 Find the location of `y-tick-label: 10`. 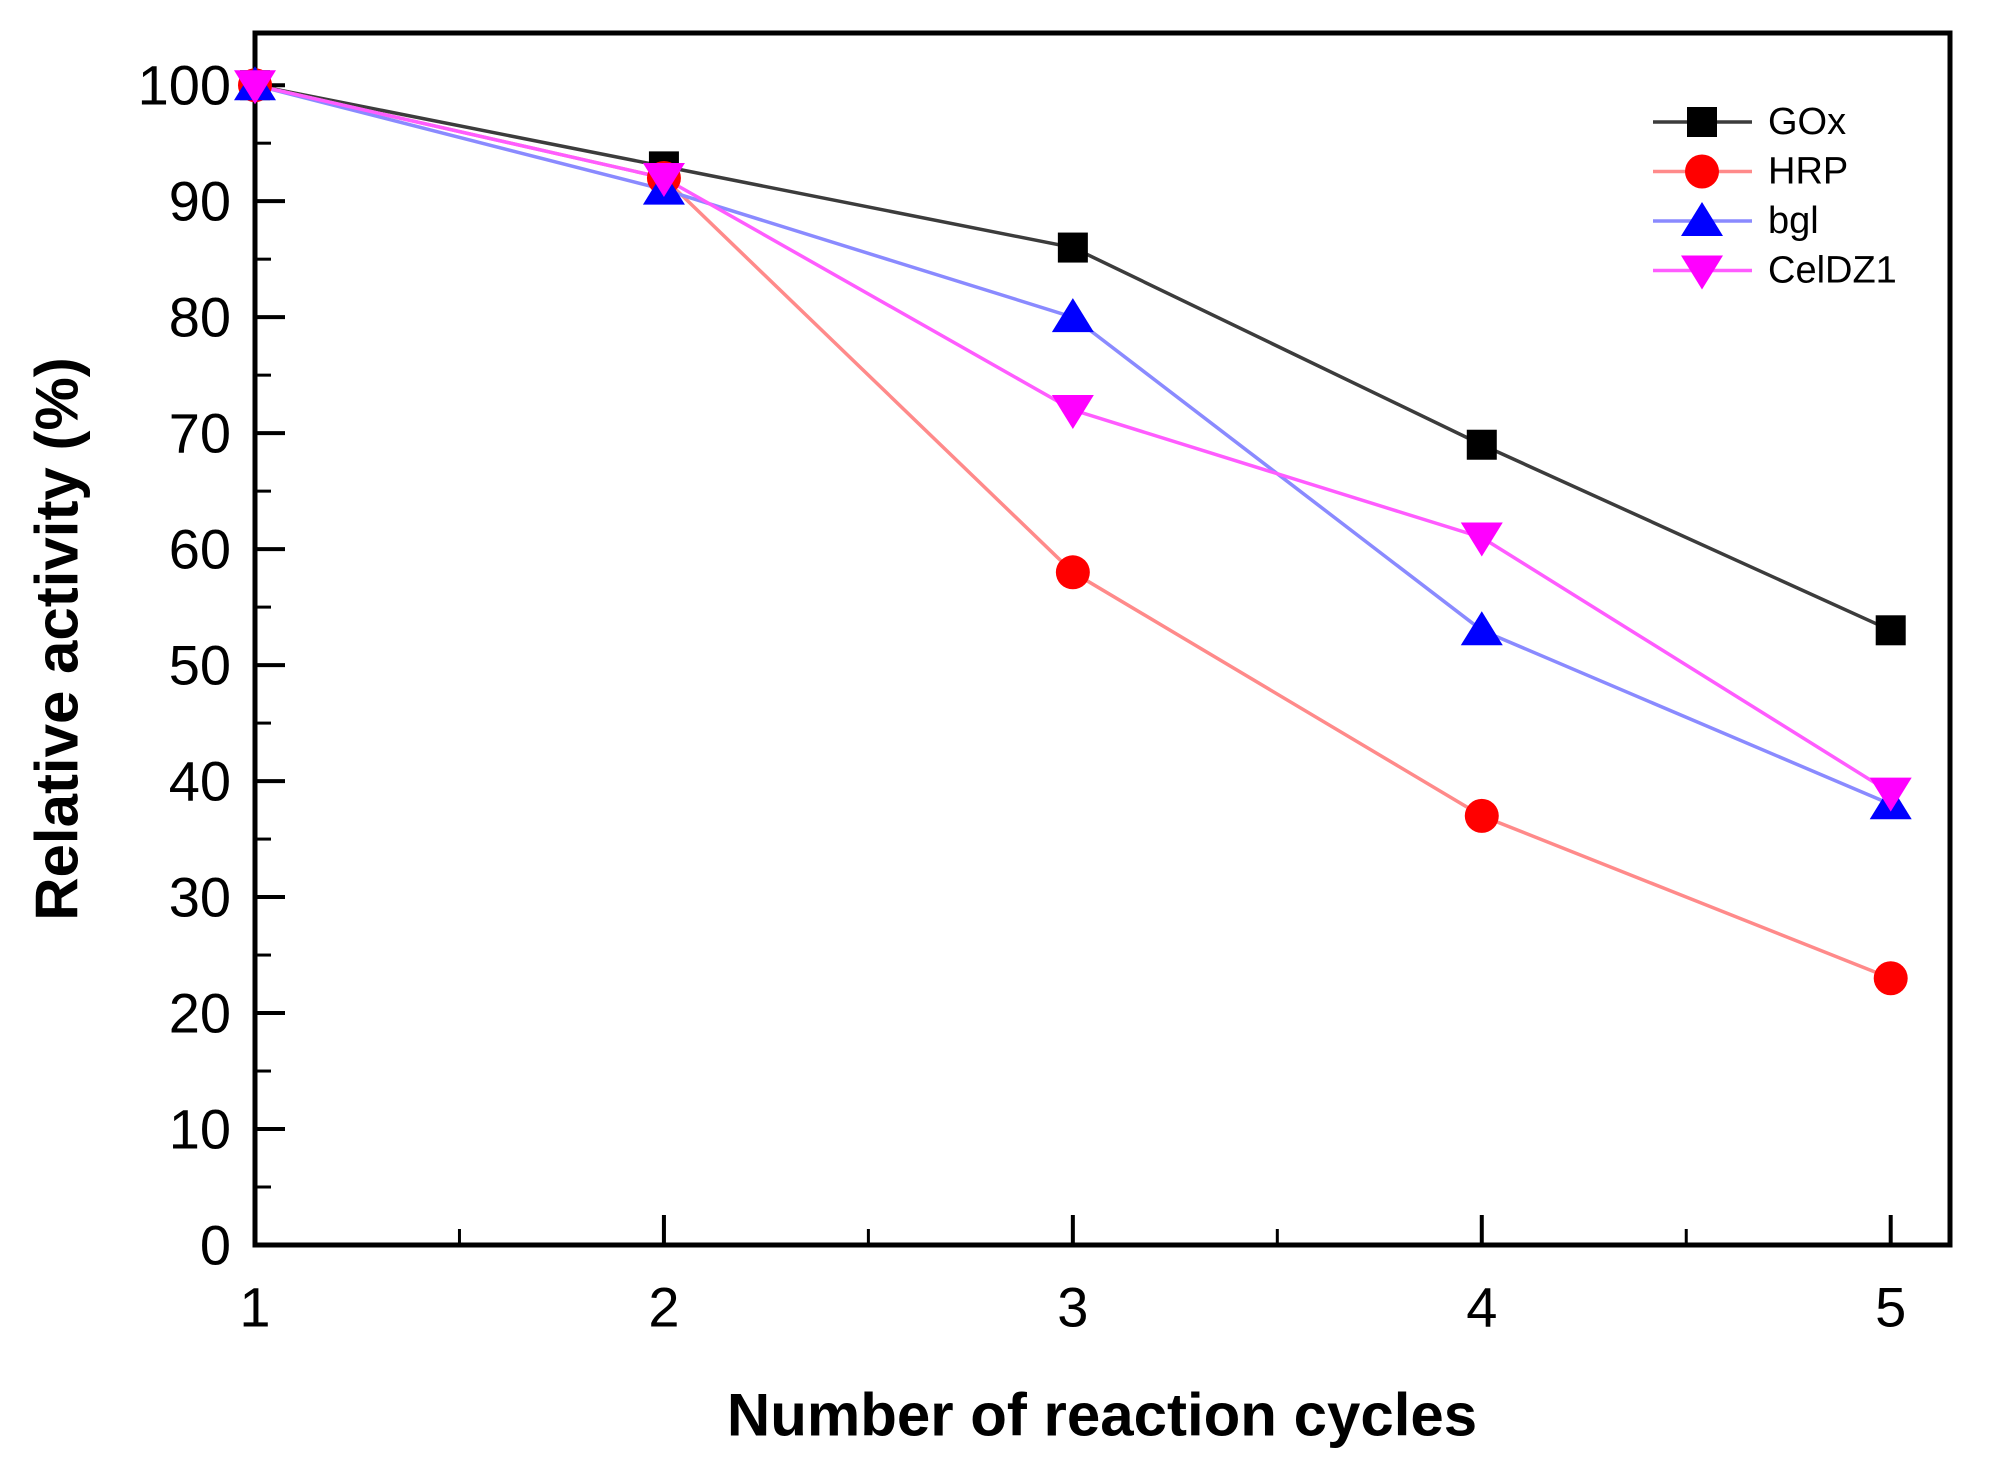

y-tick-label: 10 is located at coordinates (200, 1129).